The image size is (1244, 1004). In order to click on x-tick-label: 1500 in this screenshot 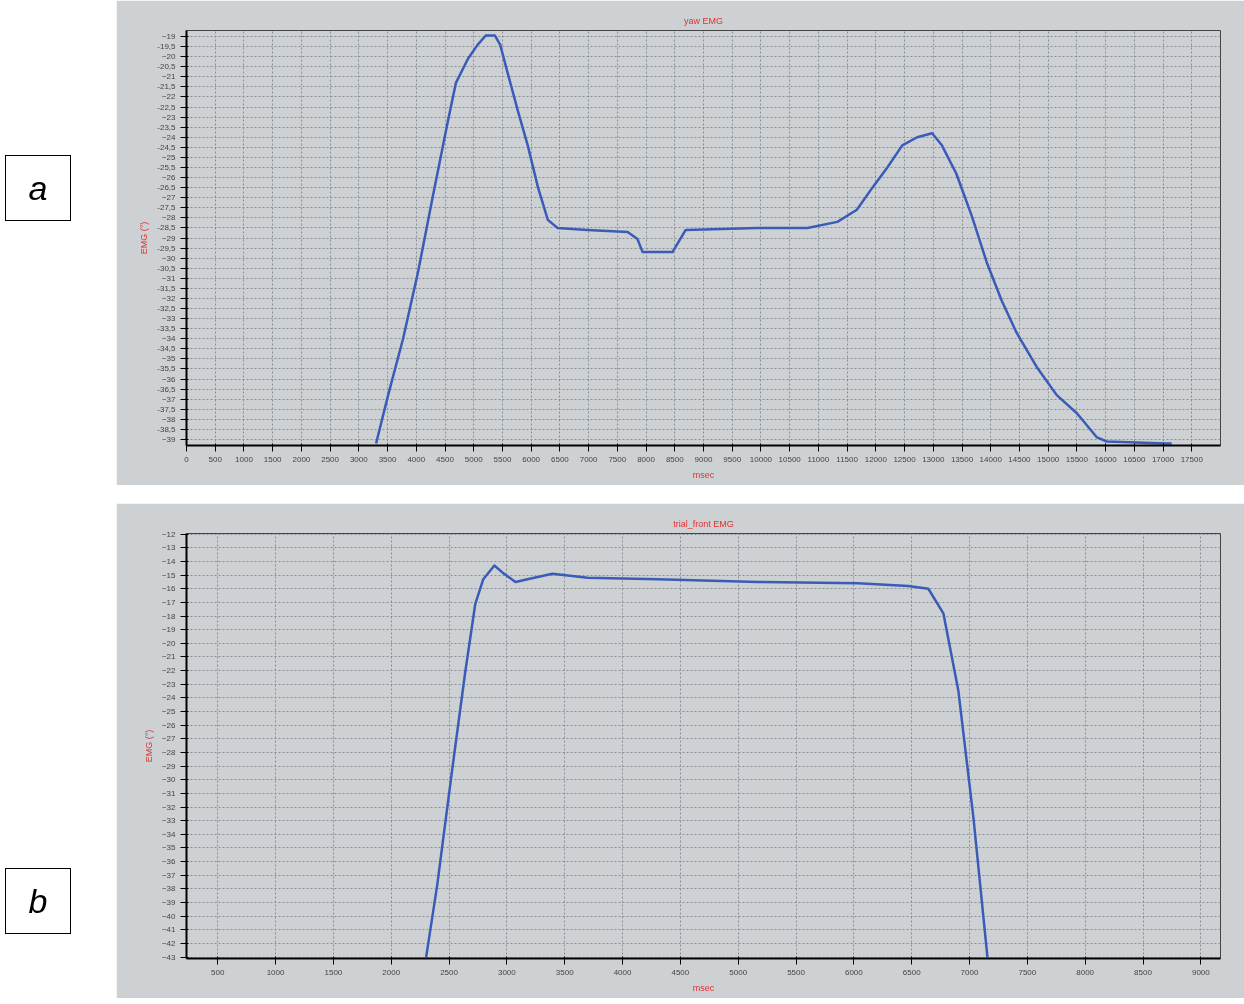, I will do `click(273, 459)`.